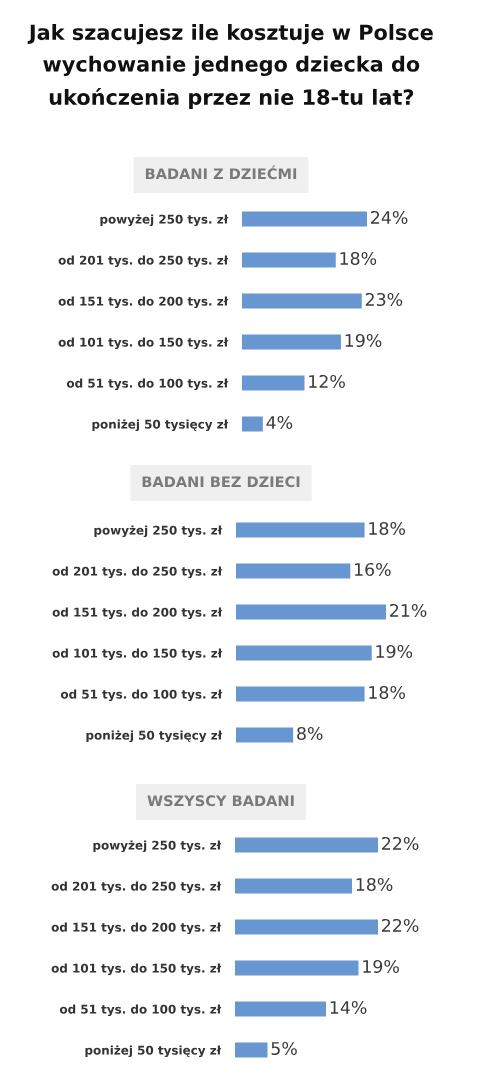  I want to click on data-label: 4%, so click(279, 422).